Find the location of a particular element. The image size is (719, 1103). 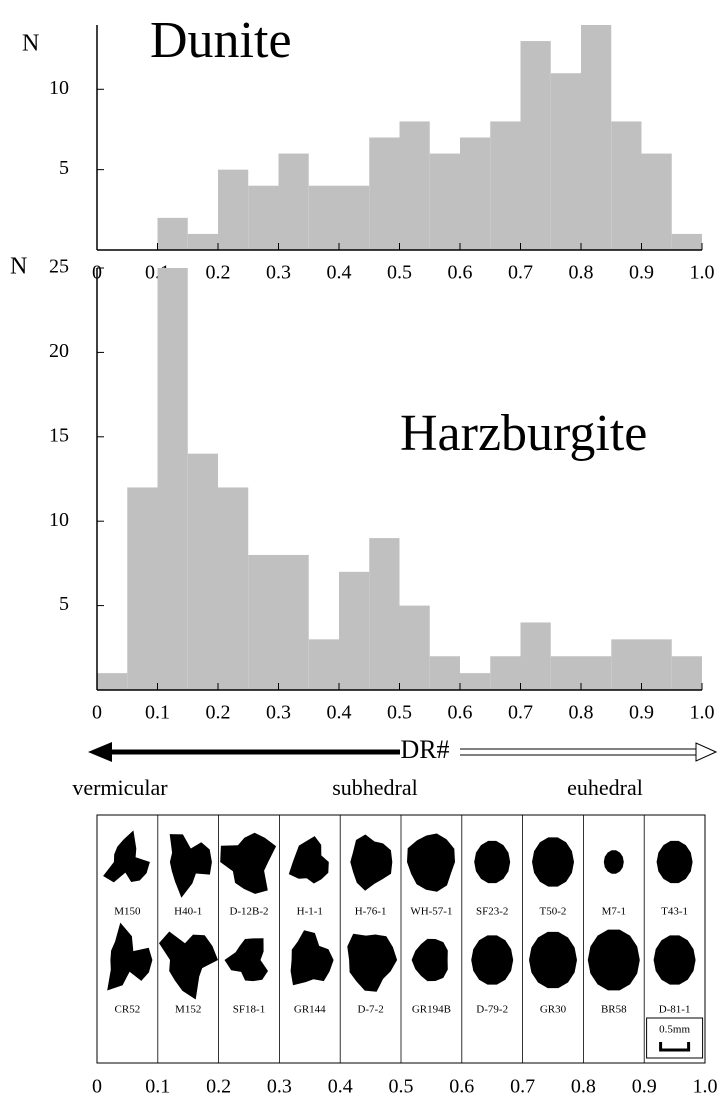

class-label: euhedral is located at coordinates (605, 787).